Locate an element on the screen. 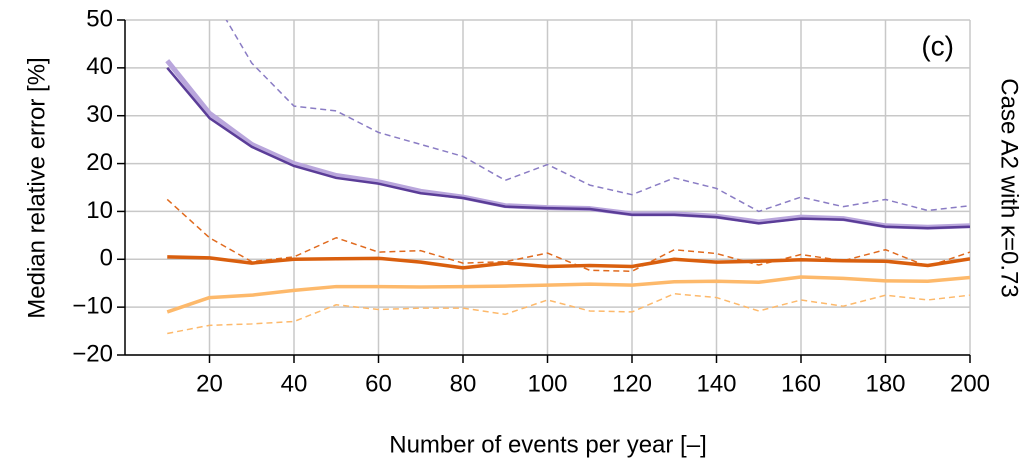 This screenshot has height=473, width=1026. y-tick-label: 50 is located at coordinates (99, 18).